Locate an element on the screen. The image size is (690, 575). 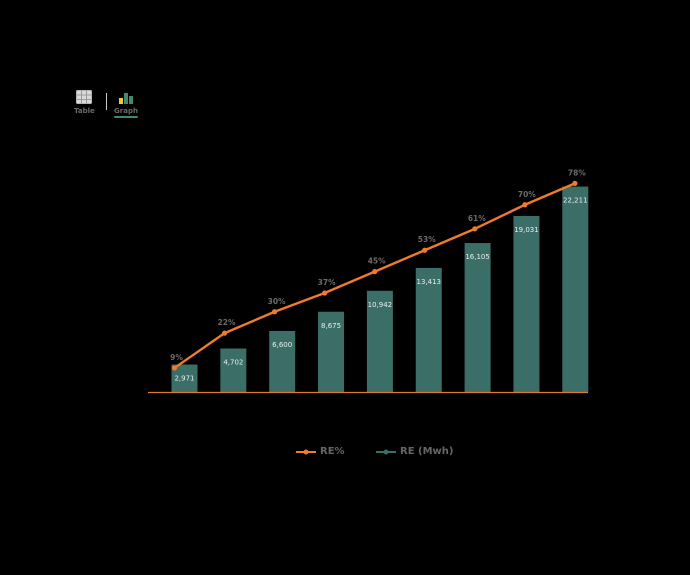
table-grid-icon is located at coordinates (84, 97).